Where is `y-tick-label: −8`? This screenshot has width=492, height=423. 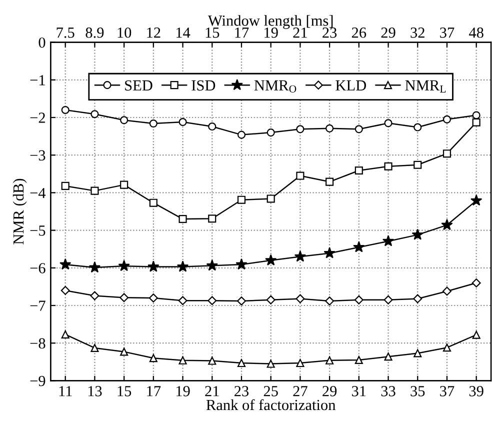
y-tick-label: −8 is located at coordinates (38, 343).